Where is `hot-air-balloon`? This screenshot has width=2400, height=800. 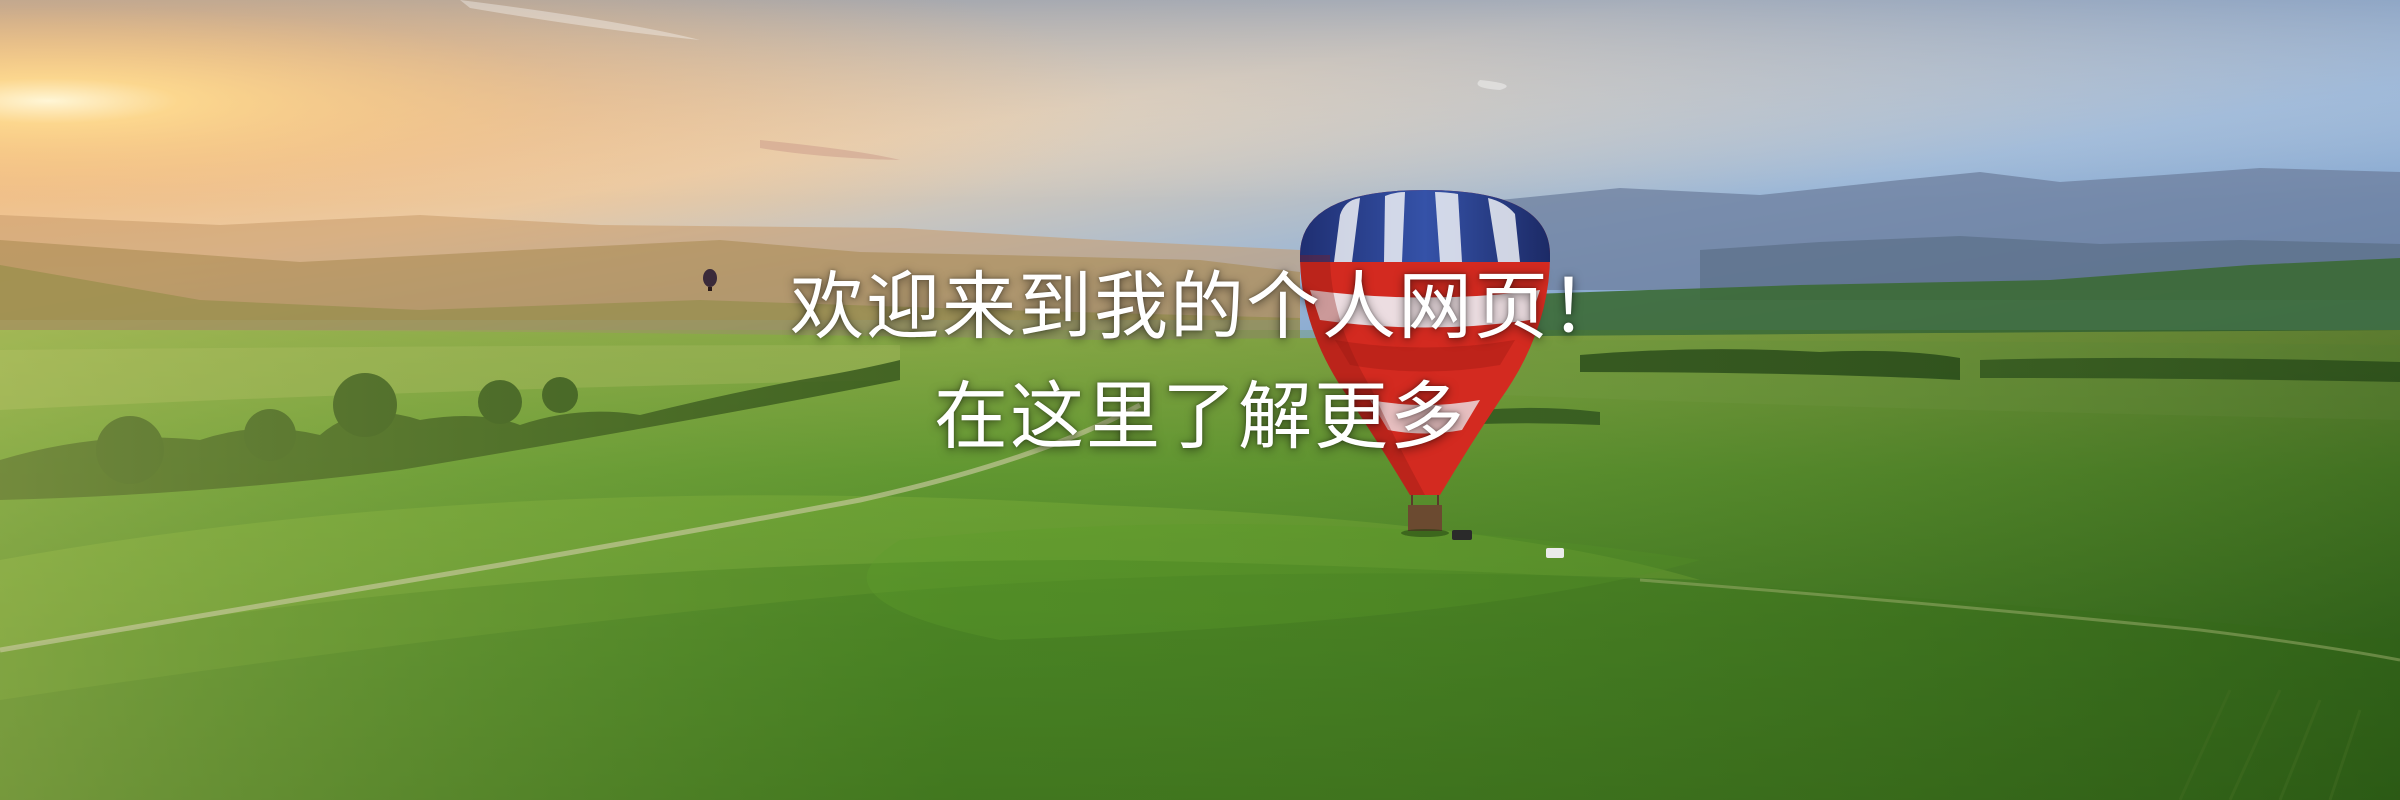 hot-air-balloon is located at coordinates (1425, 363).